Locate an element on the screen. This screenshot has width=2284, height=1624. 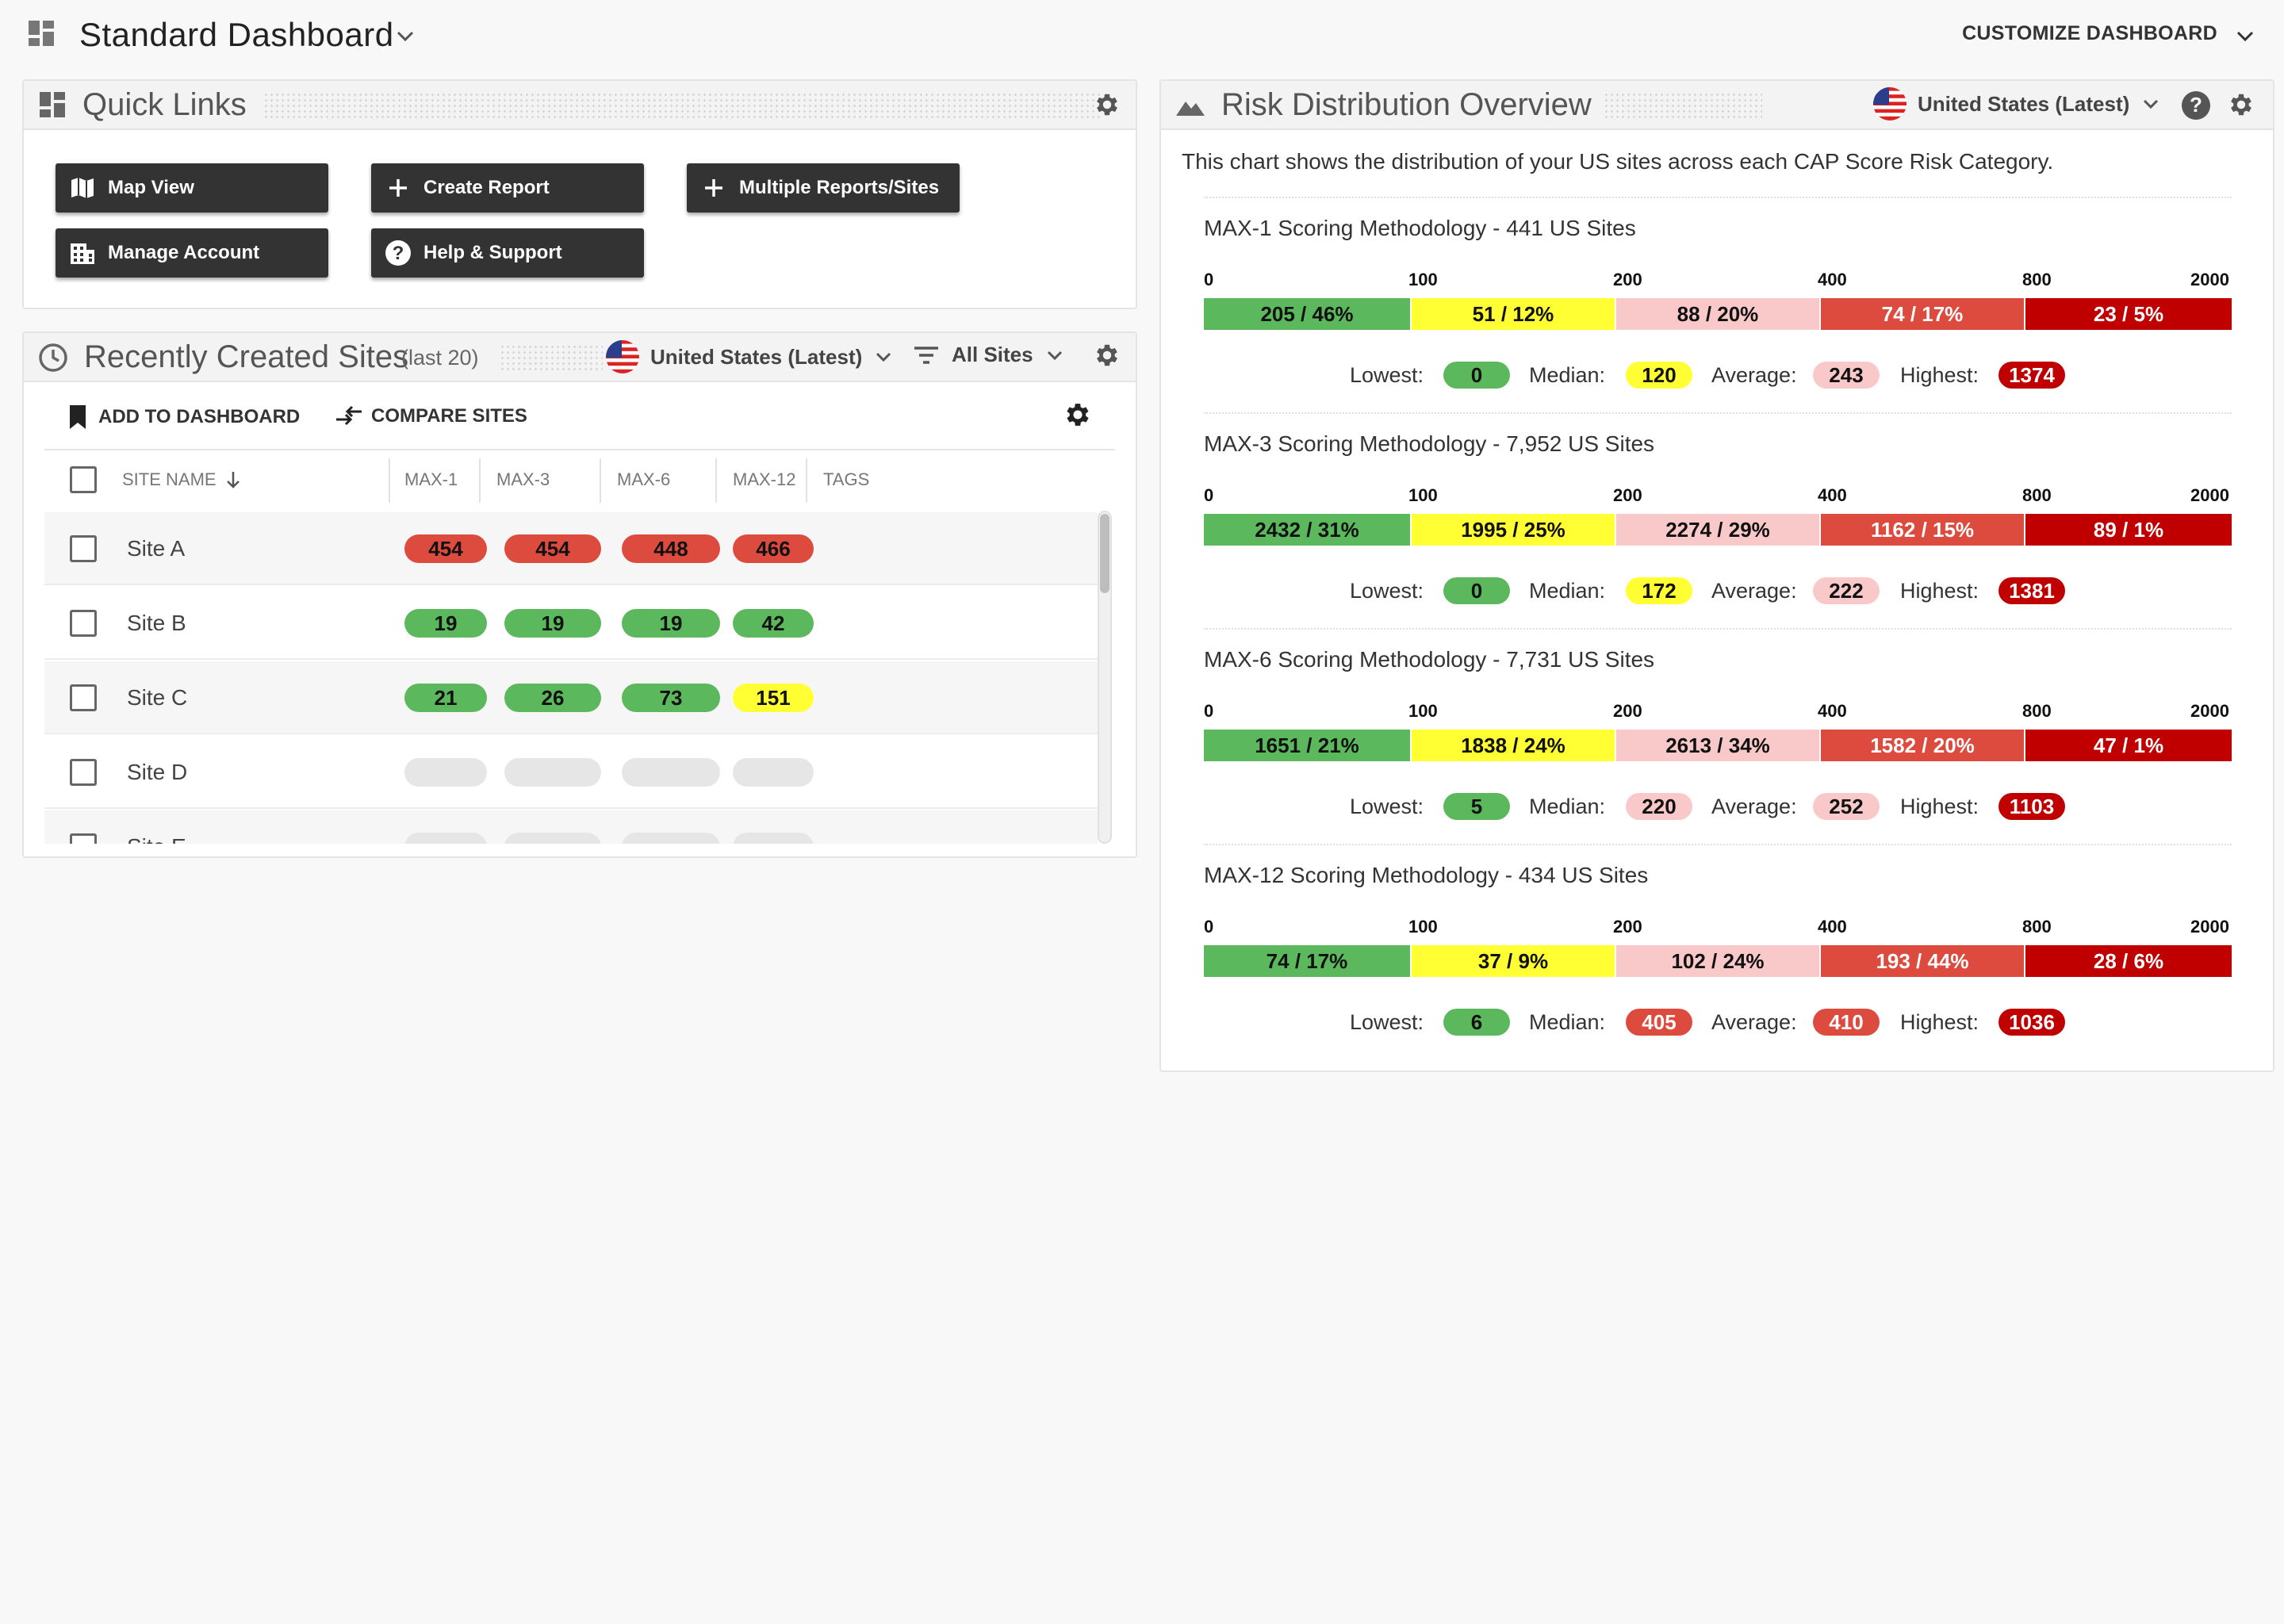
column-header-tags: TAGS is located at coordinates (846, 479).